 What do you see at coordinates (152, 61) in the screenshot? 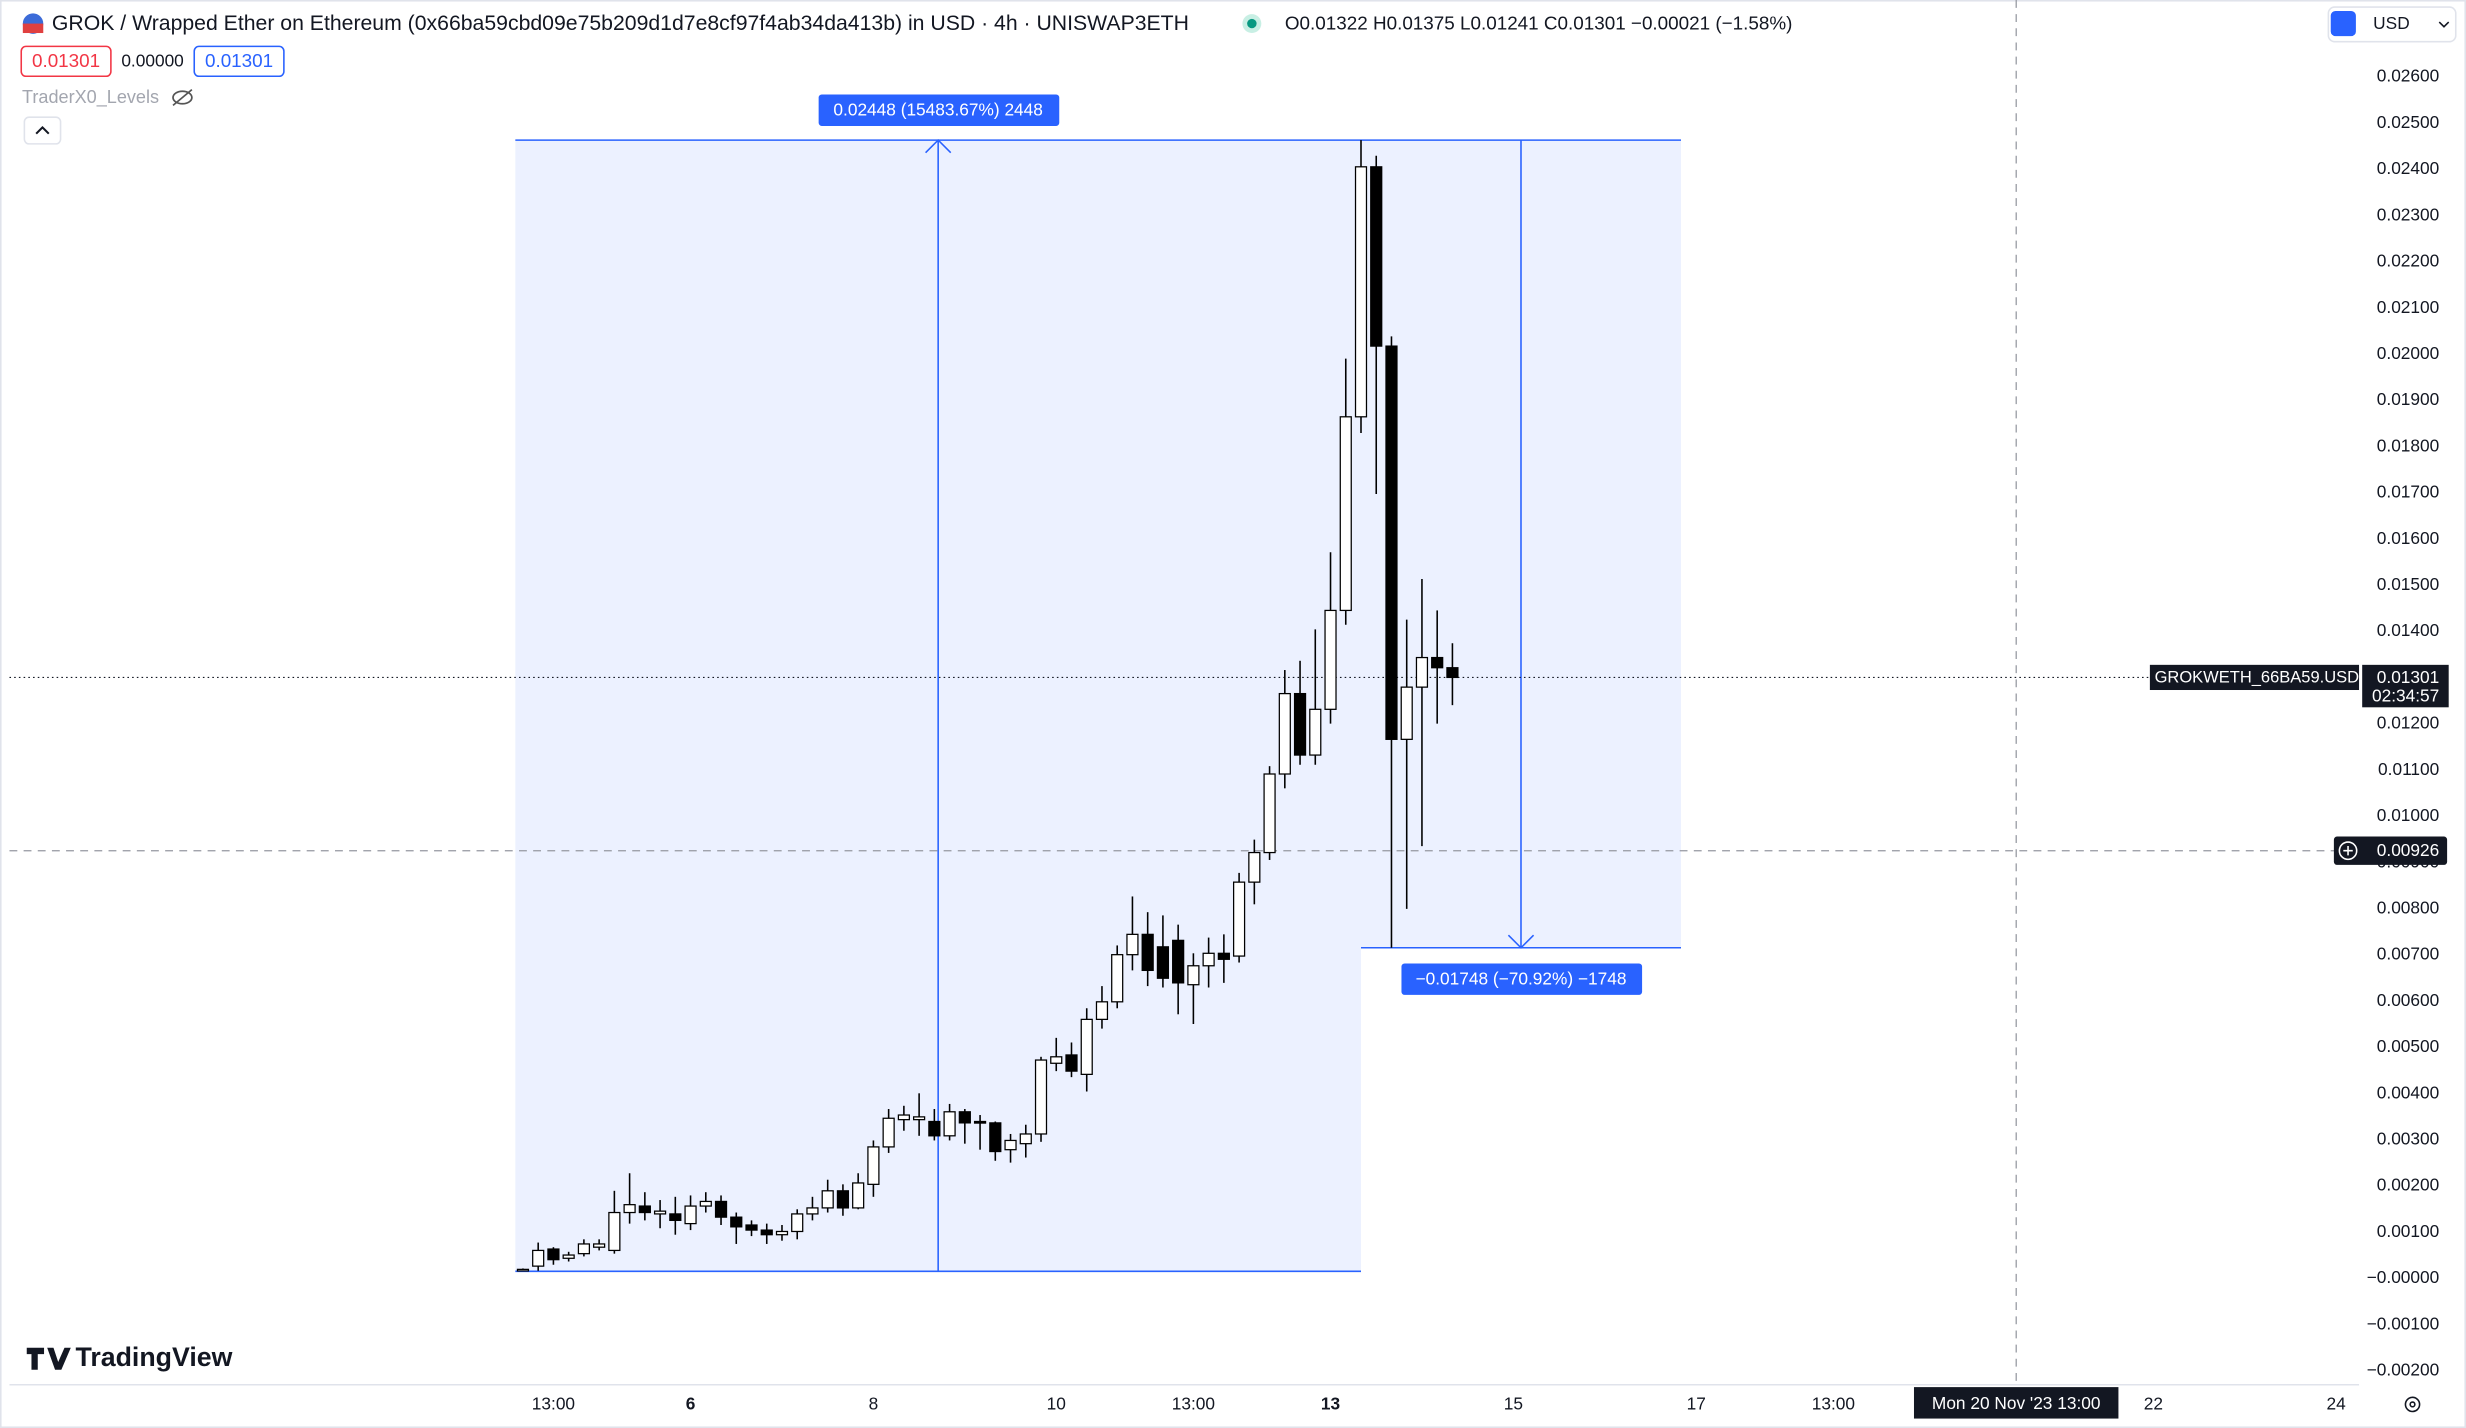
I see `spread: 0.00000` at bounding box center [152, 61].